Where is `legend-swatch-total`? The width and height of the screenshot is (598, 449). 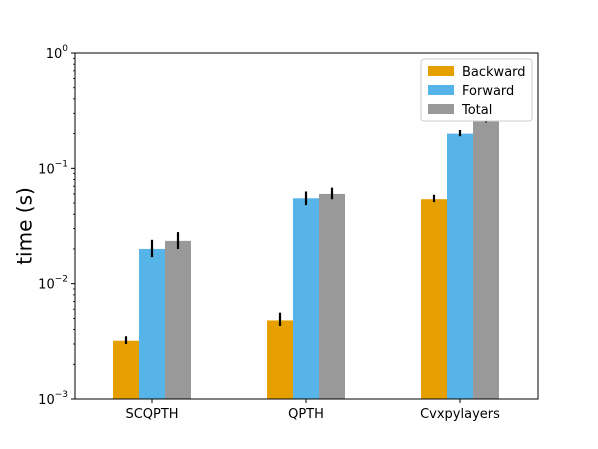
legend-swatch-total is located at coordinates (441, 109).